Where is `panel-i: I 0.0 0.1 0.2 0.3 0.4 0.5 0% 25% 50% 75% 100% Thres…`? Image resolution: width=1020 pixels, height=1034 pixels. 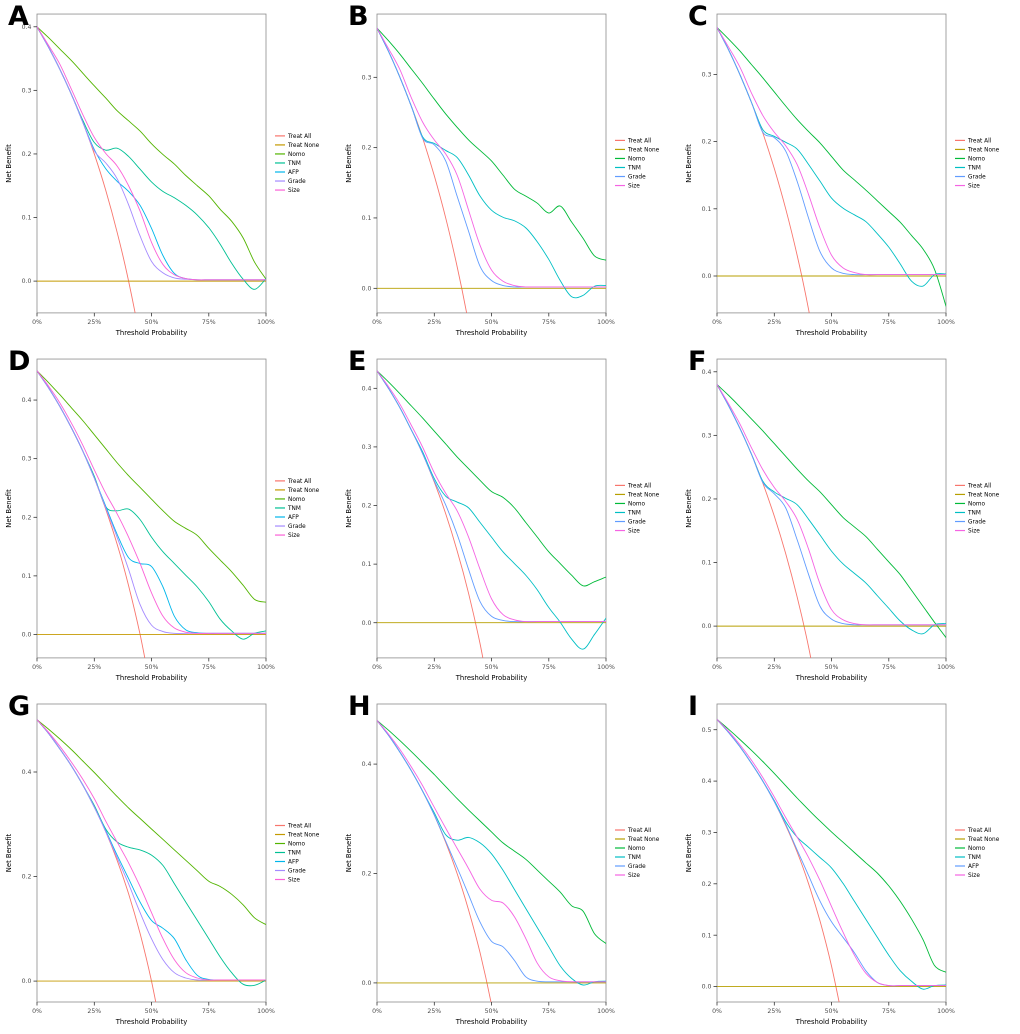 panel-i: I 0.0 0.1 0.2 0.3 0.4 0.5 0% 25% 50% 75% 100% Thres… is located at coordinates (850, 862).